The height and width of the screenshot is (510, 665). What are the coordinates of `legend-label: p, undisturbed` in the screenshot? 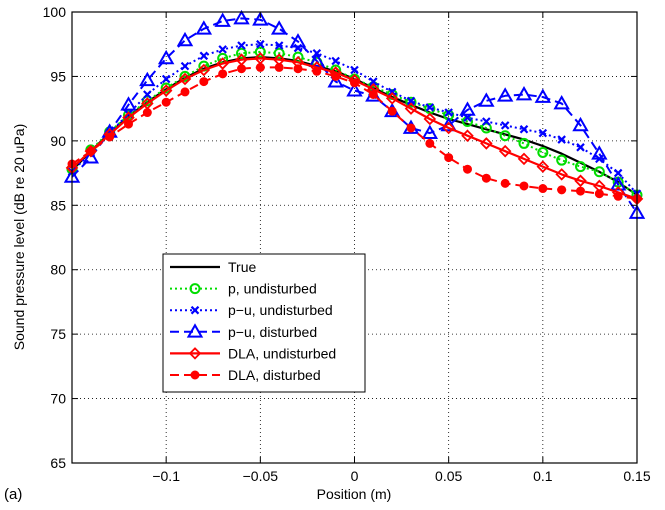 It's located at (272, 289).